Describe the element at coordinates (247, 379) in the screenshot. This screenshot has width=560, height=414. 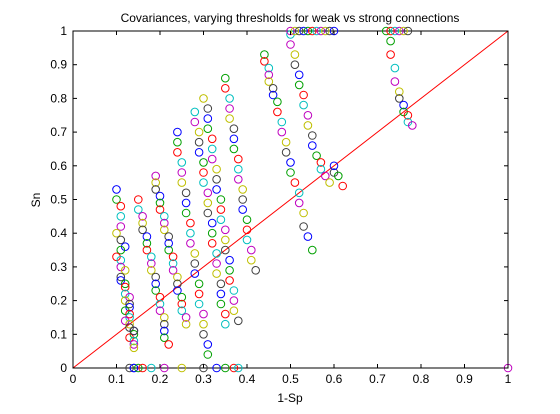
I see `x-tick-label: 0.4` at that location.